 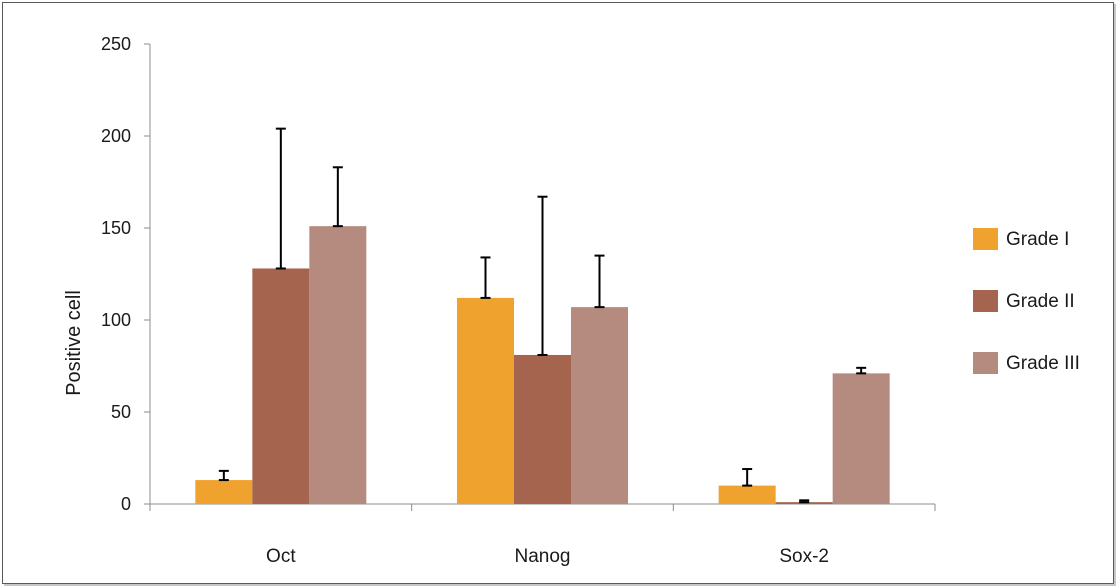 I want to click on y-tick-label: 250, so click(x=116, y=44).